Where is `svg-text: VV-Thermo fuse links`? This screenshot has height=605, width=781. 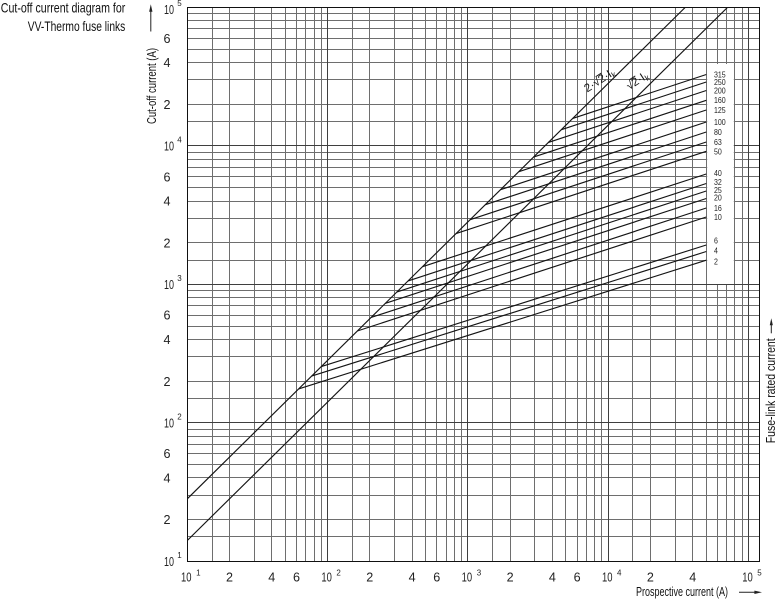 svg-text: VV-Thermo fuse links is located at coordinates (77, 26).